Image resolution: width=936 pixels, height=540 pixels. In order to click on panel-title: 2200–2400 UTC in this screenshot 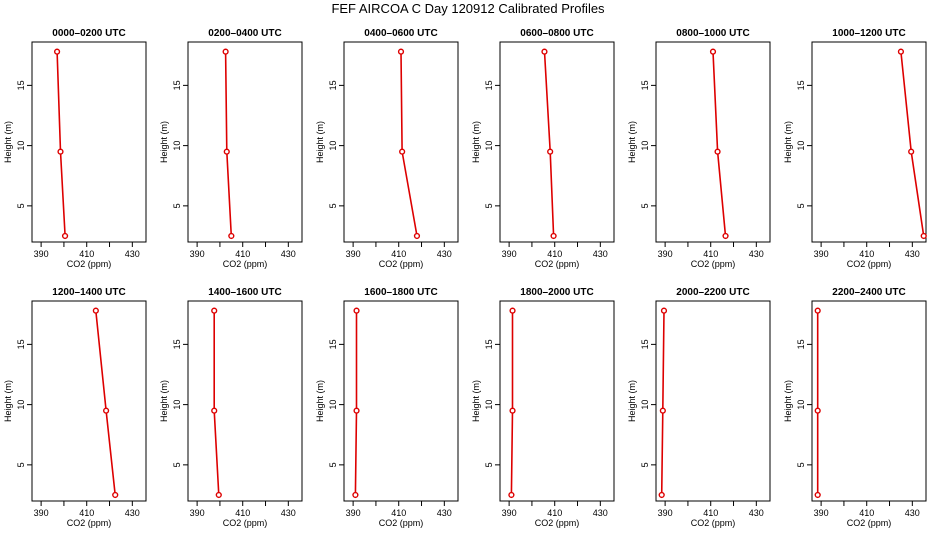, I will do `click(868, 292)`.